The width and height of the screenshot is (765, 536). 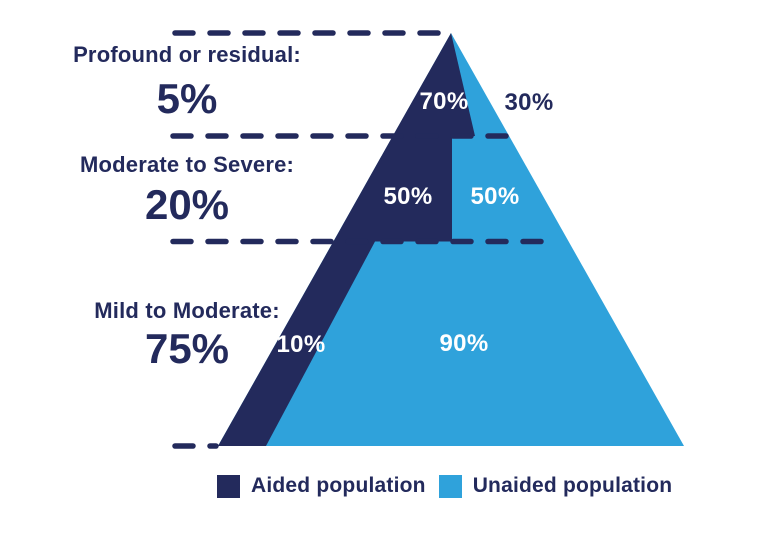 I want to click on severity-label-tier3: Mild to Moderate:, so click(x=187, y=311).